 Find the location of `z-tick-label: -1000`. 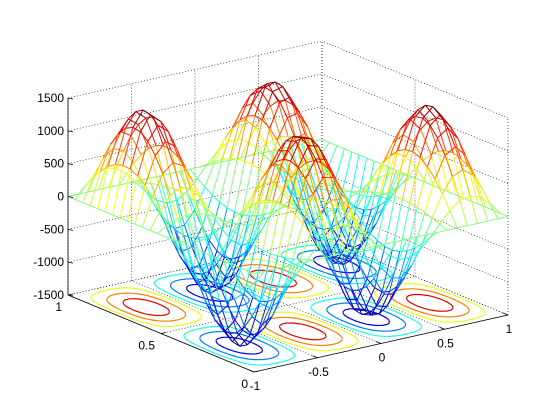

z-tick-label: -1000 is located at coordinates (48, 262).